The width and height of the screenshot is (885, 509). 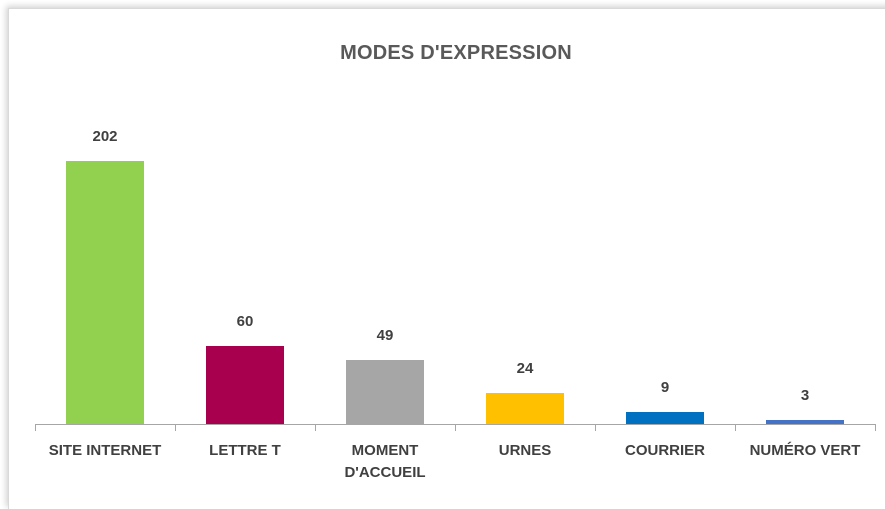 What do you see at coordinates (805, 450) in the screenshot?
I see `x-tick-label: NUMÉRO VERT` at bounding box center [805, 450].